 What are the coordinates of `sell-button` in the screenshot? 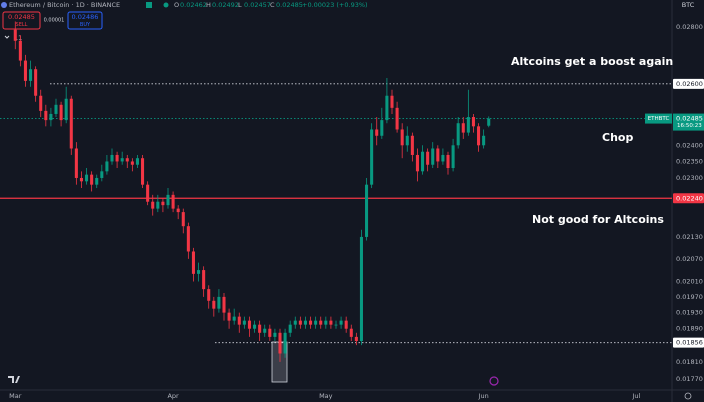 It's located at (21, 20).